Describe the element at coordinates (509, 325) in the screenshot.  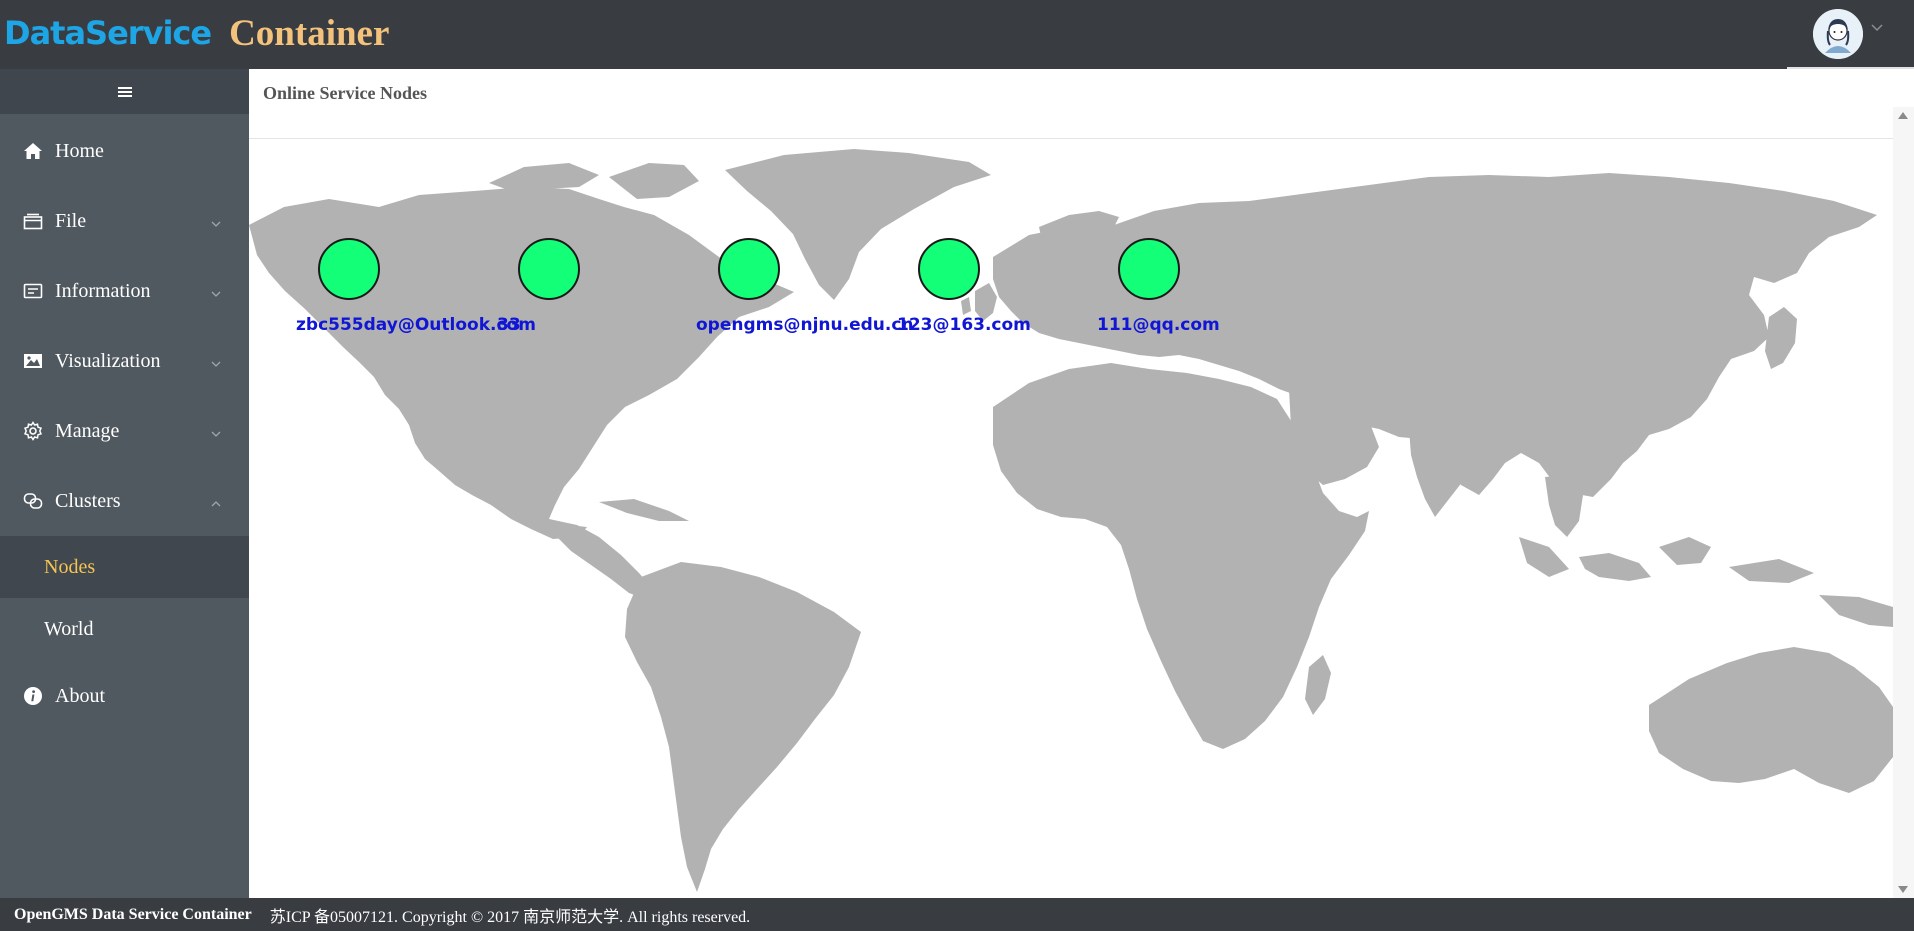
I see `node-label: 33` at that location.